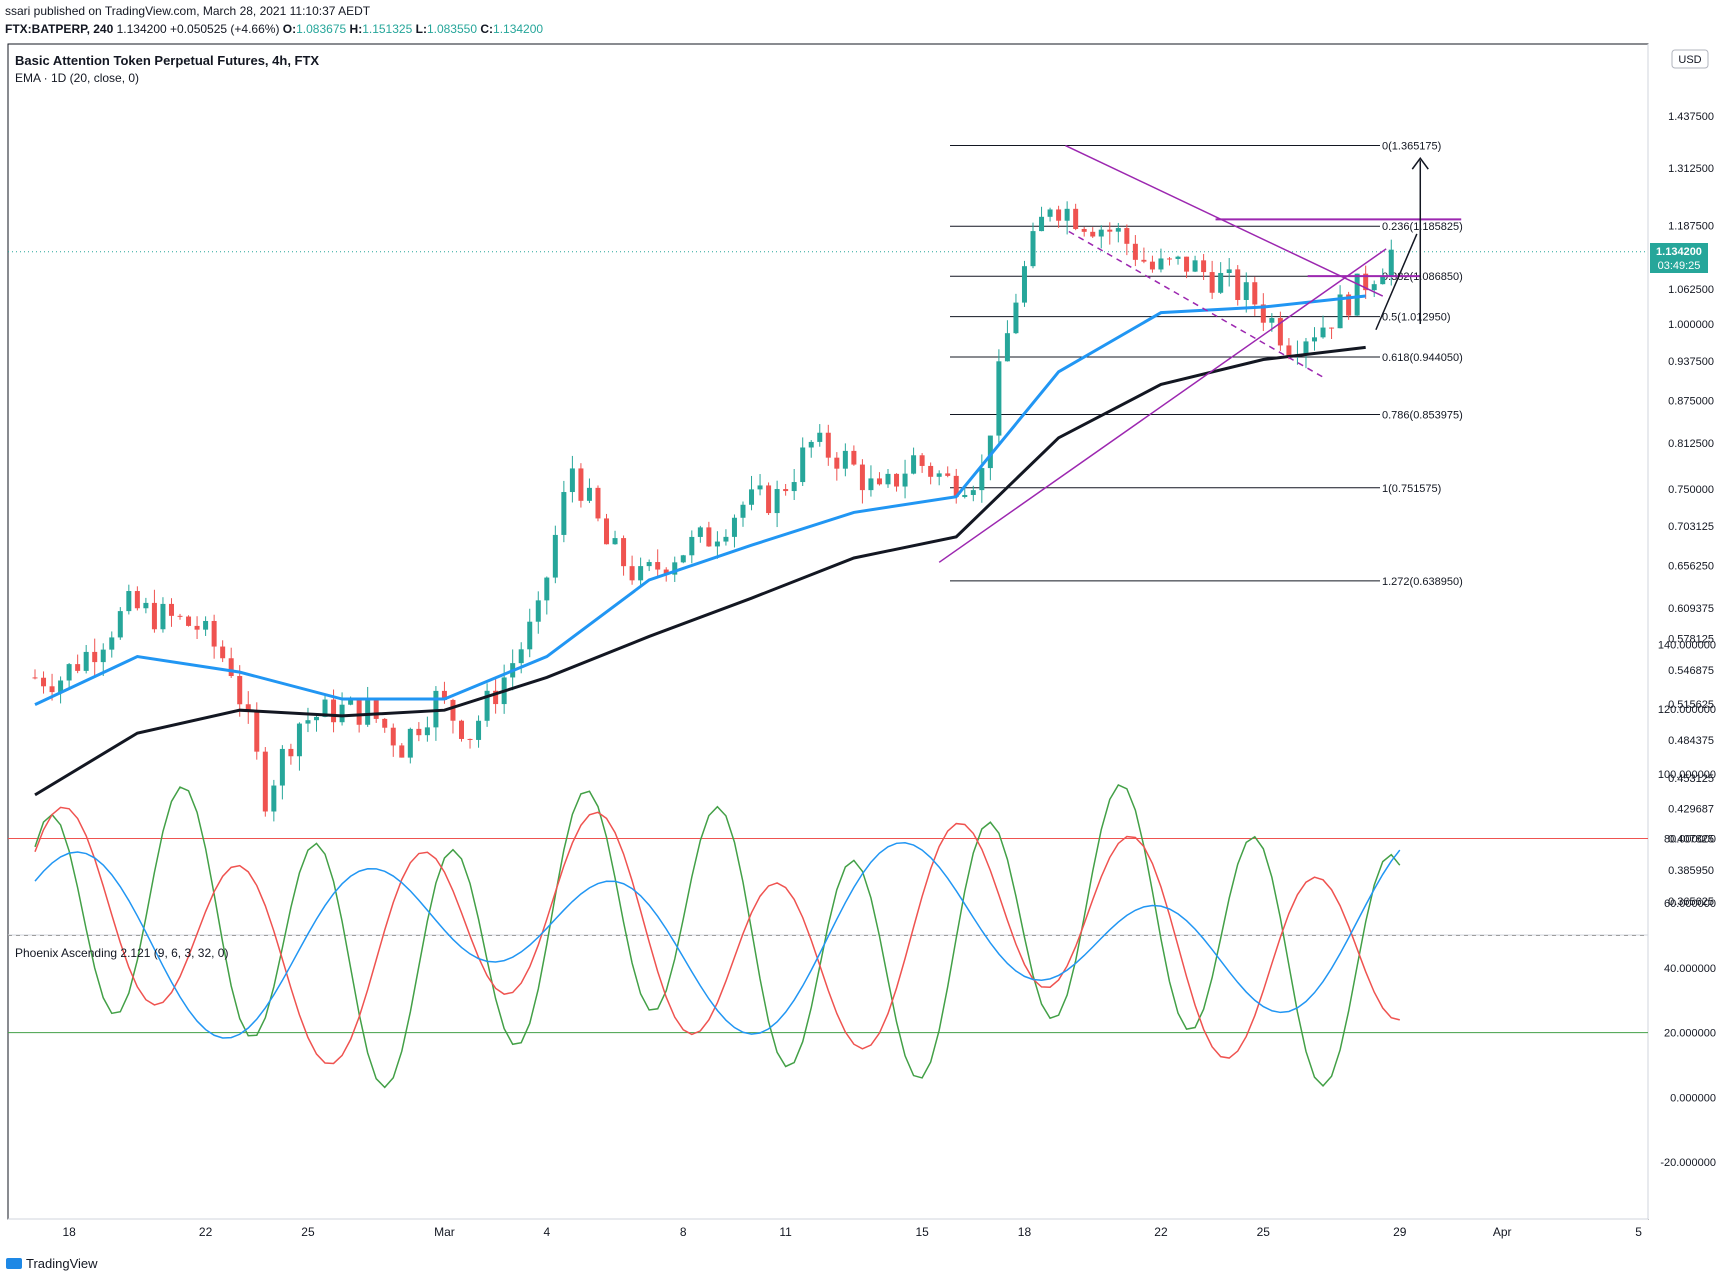 The image size is (1736, 1279). I want to click on fib-level-label: 0.5(1.012950), so click(1416, 318).